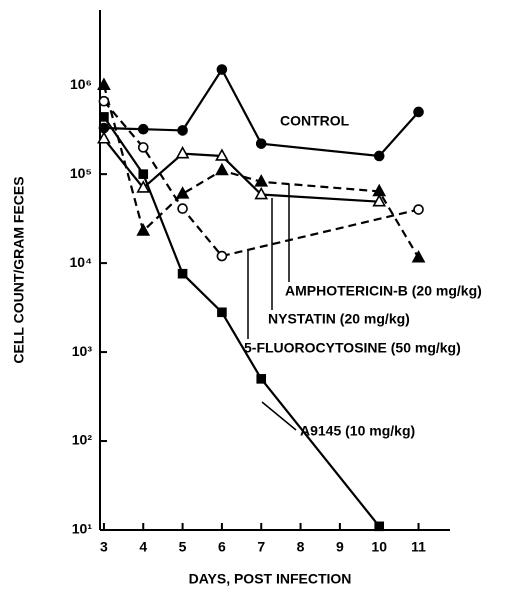  I want to click on x-tick-label: 6, so click(222, 547).